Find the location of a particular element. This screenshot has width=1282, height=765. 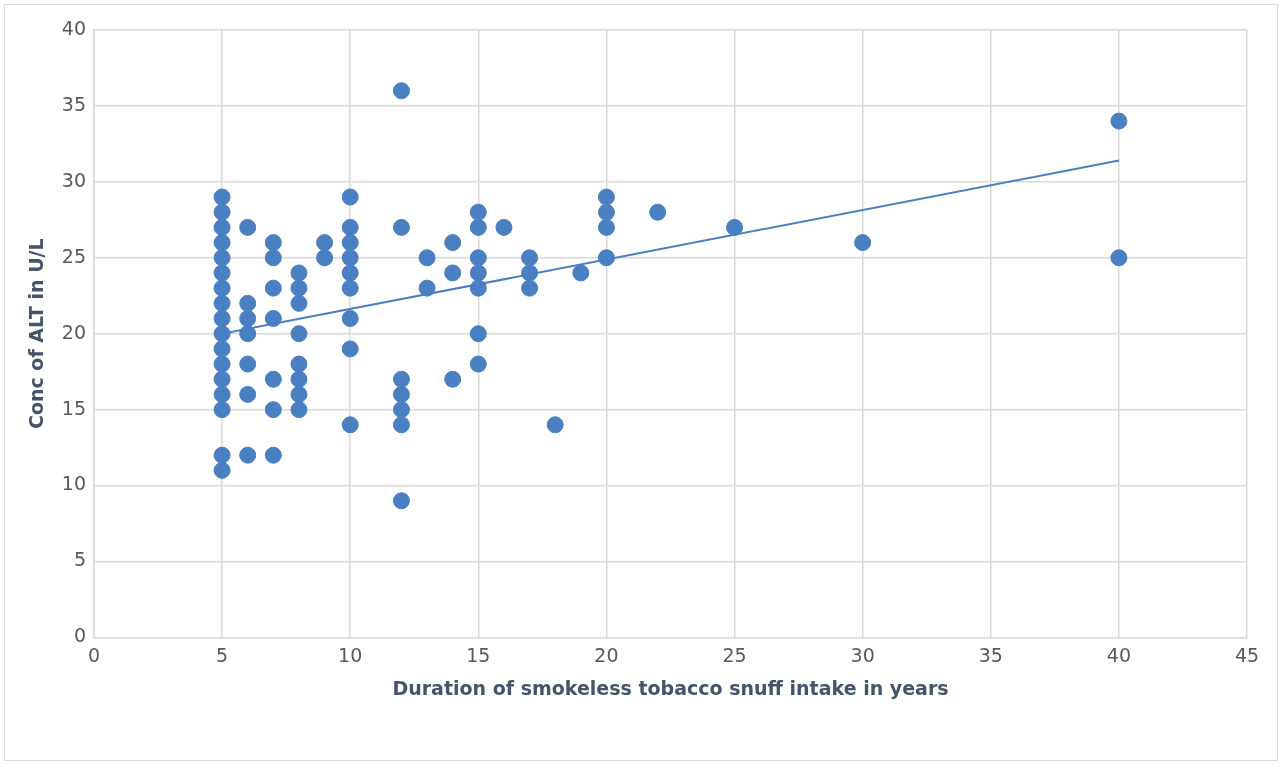

x-axis-title: Duration of smokeless tobacco snuff intake in years is located at coordinates (670, 687).